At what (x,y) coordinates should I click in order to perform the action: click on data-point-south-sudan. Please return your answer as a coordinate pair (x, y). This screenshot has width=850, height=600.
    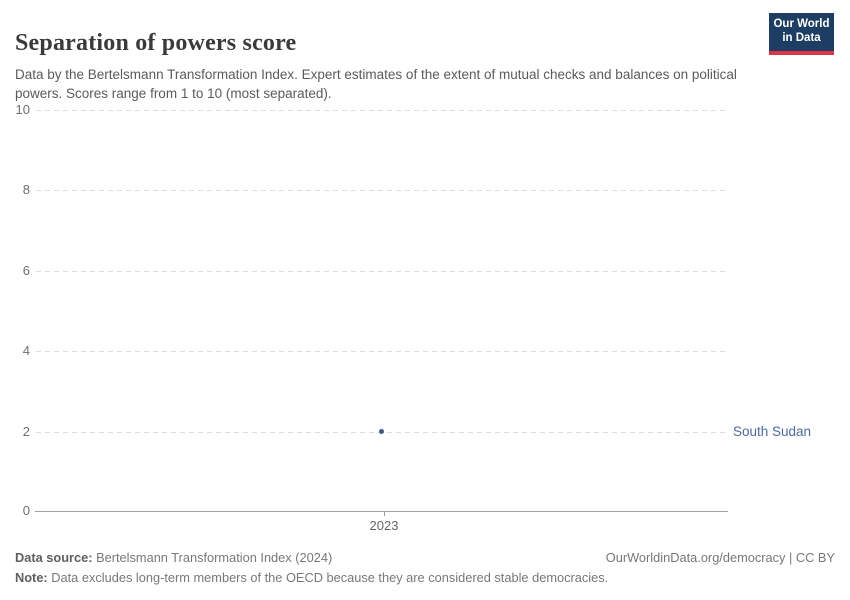
    Looking at the image, I should click on (381, 431).